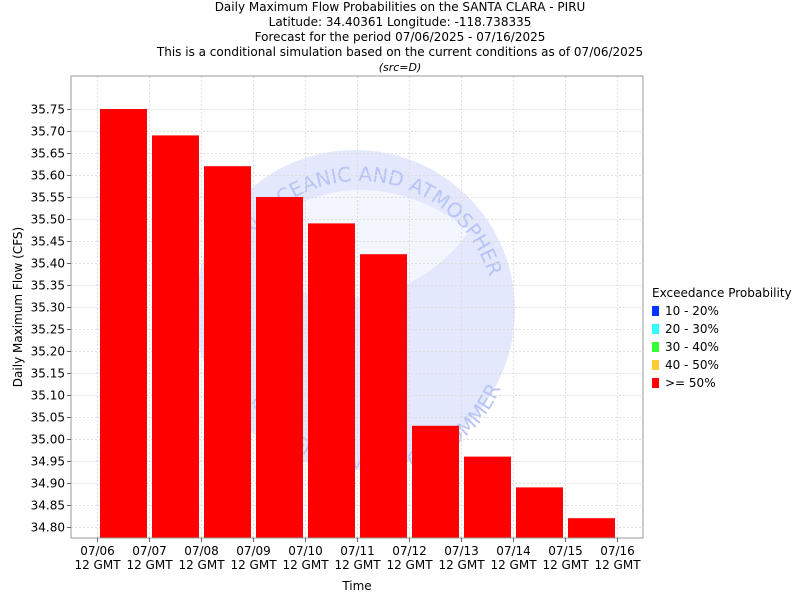  I want to click on y-tick-label: 35.00, so click(48, 440).